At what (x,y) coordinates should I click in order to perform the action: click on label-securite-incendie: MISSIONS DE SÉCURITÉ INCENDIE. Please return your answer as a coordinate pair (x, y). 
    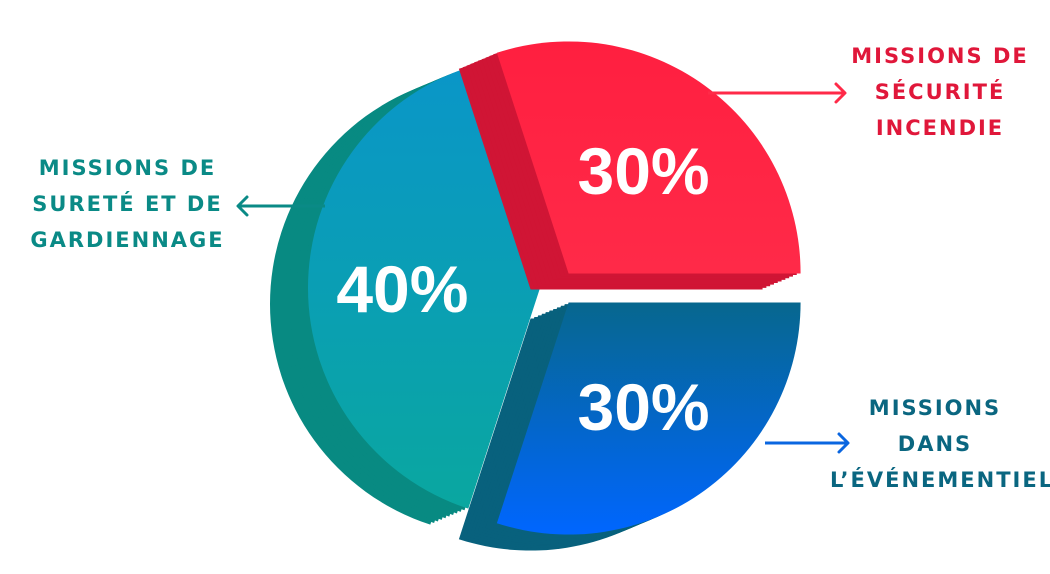
    Looking at the image, I should click on (940, 92).